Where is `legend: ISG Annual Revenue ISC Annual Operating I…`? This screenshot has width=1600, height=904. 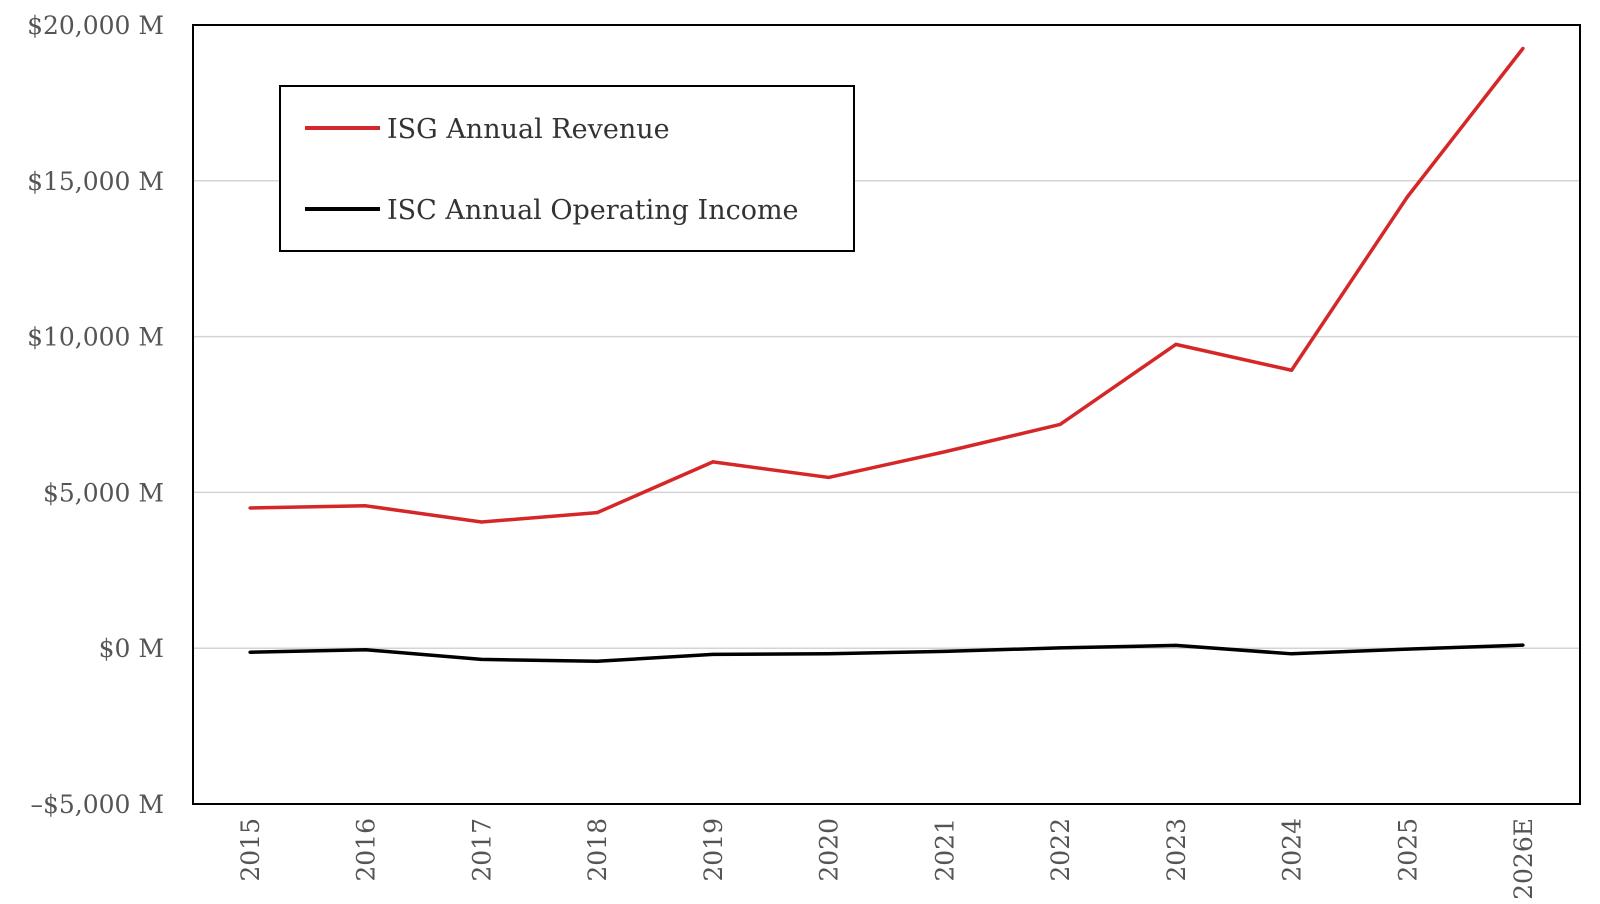
legend: ISG Annual Revenue ISC Annual Operating I… is located at coordinates (567, 168).